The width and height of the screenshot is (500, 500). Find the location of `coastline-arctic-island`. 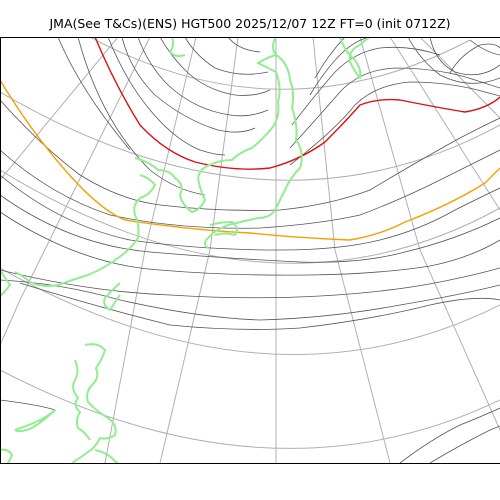

coastline-arctic-island is located at coordinates (177, 47).